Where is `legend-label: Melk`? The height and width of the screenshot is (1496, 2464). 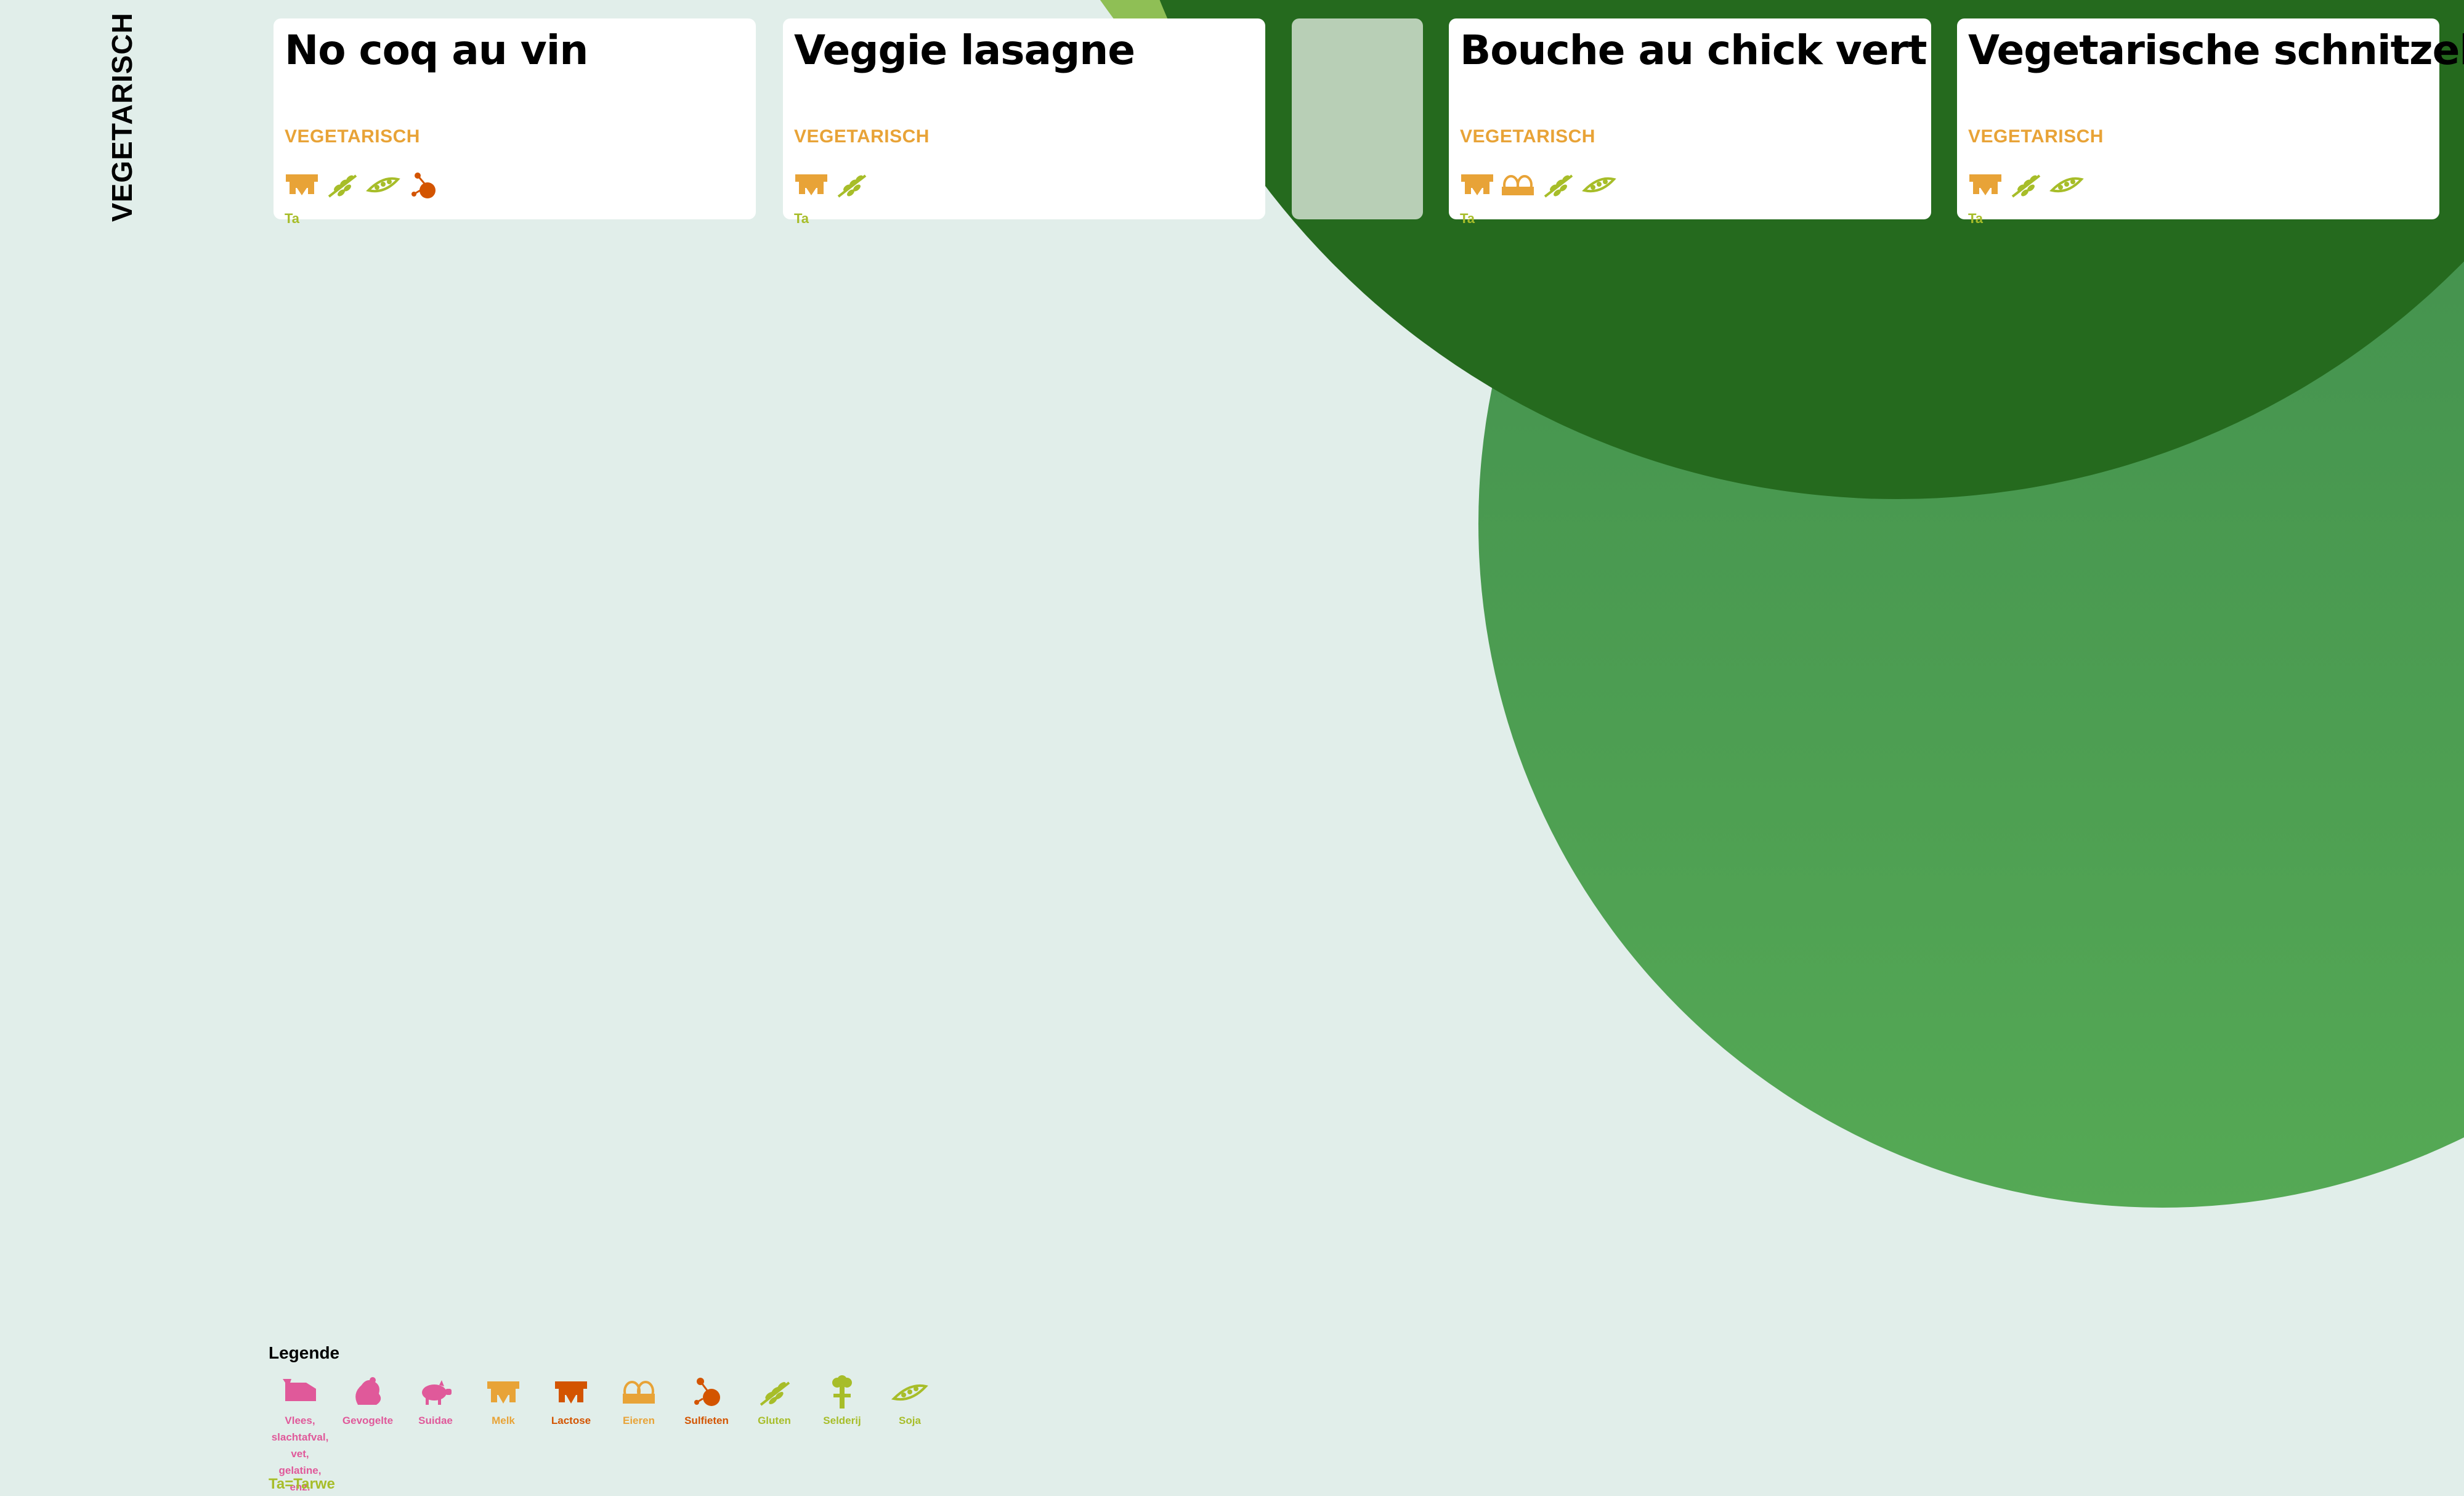 legend-label: Melk is located at coordinates (503, 1421).